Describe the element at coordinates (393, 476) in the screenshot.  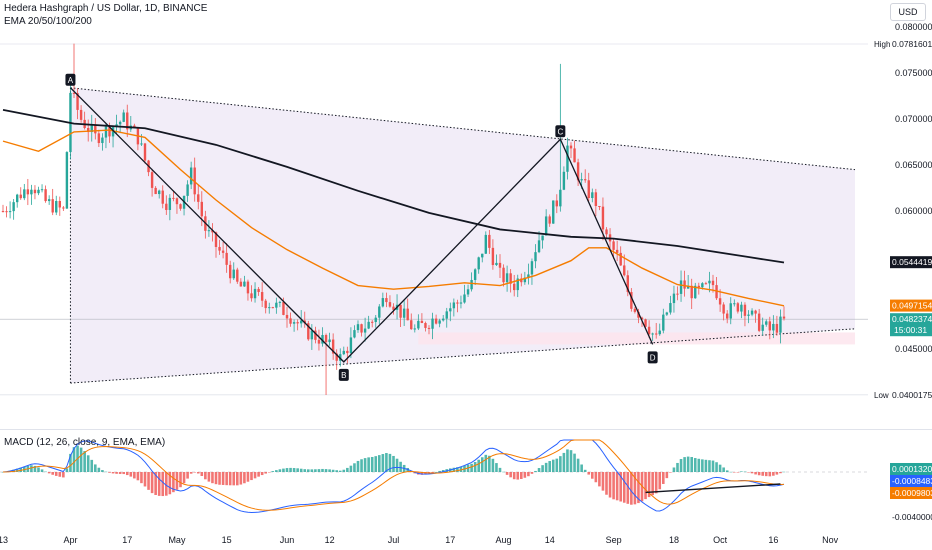
I see `macd-line` at that location.